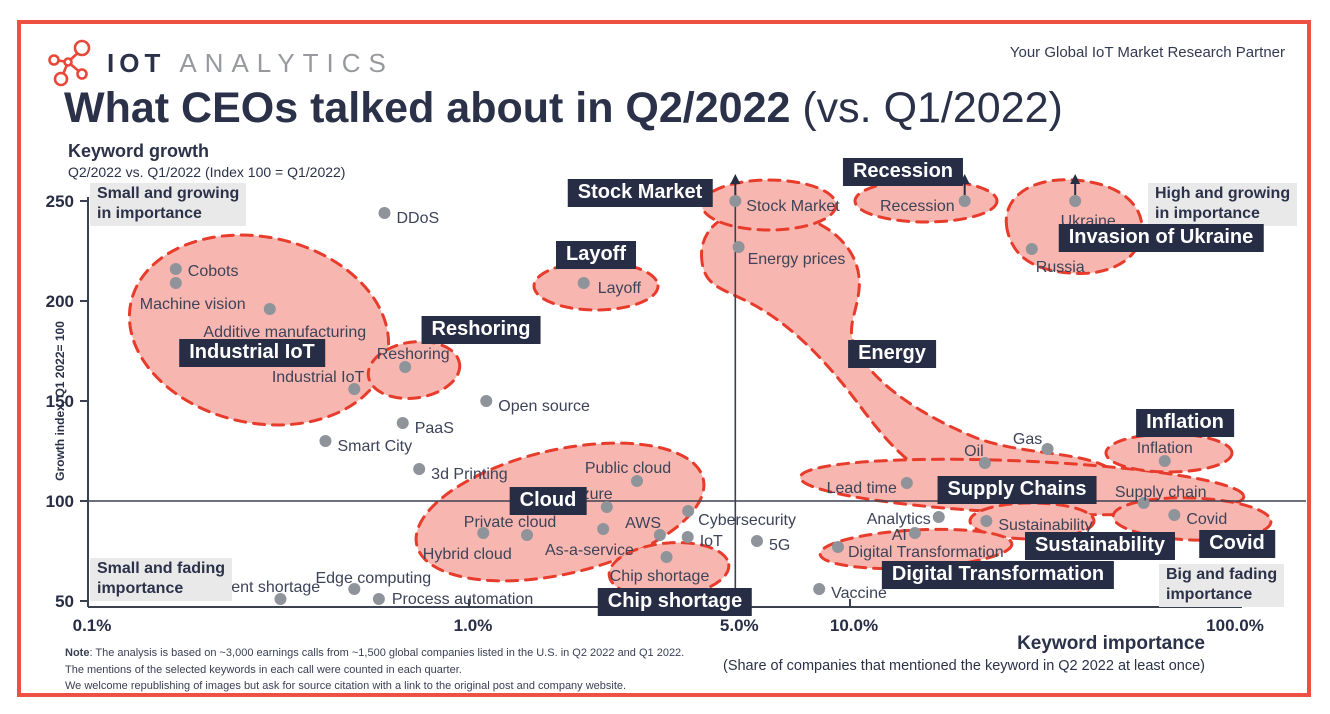 The image size is (1330, 714). Describe the element at coordinates (739, 625) in the screenshot. I see `x-tick-label: 5.0%` at that location.